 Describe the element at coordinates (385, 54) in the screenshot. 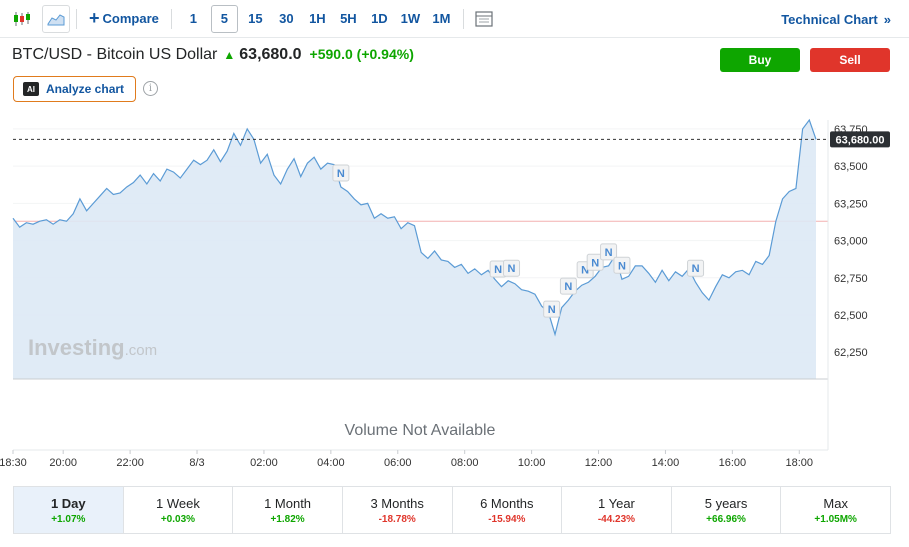

I see `change-percent: (+0.94%)` at that location.